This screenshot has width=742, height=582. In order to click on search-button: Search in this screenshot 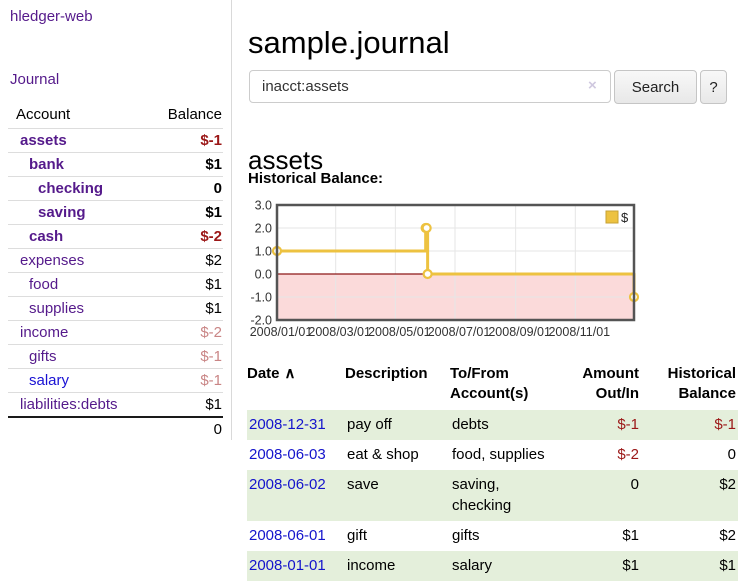, I will do `click(655, 87)`.